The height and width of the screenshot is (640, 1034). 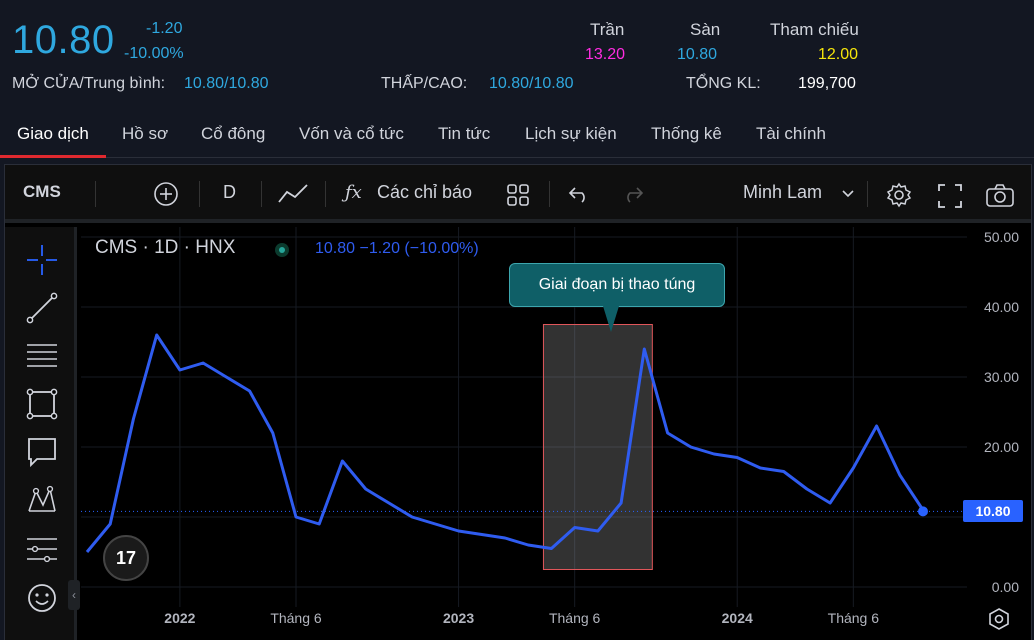 What do you see at coordinates (351, 133) in the screenshot?
I see `tab-capital-dividends: Vốn và cổ tức` at bounding box center [351, 133].